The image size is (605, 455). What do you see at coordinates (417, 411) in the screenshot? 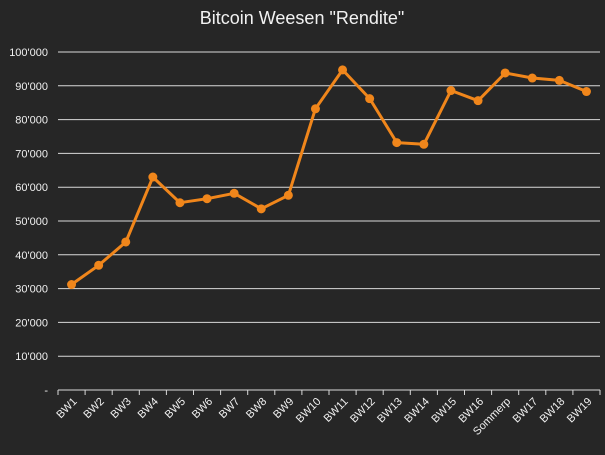
I see `x-tick-label: BW14` at bounding box center [417, 411].